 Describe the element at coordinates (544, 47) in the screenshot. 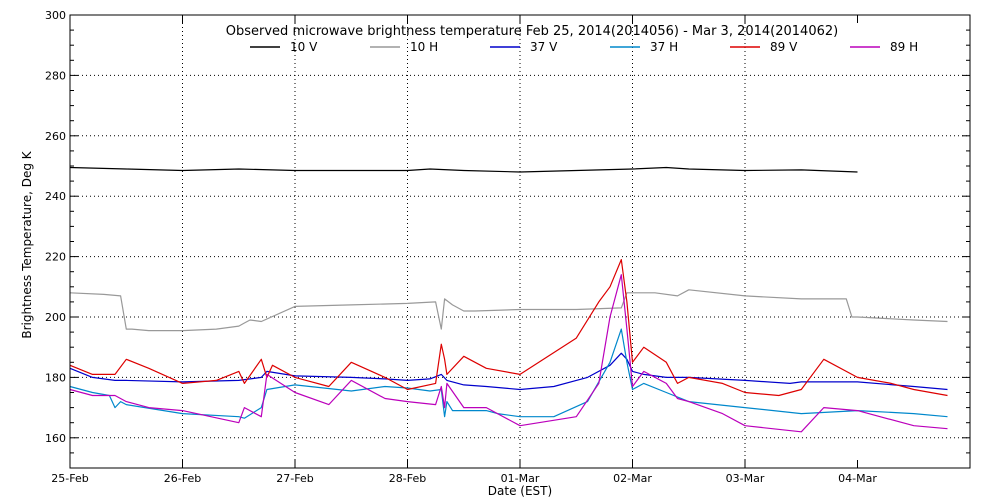

I see `legend-label: 37 V` at that location.